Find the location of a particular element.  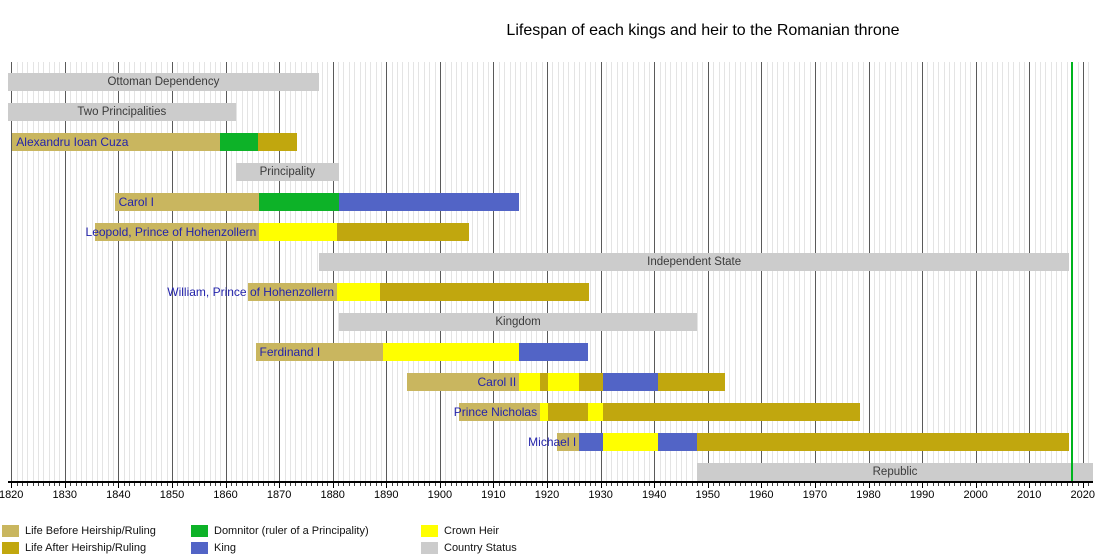

axis-tick-label: 1970 is located at coordinates (815, 495).